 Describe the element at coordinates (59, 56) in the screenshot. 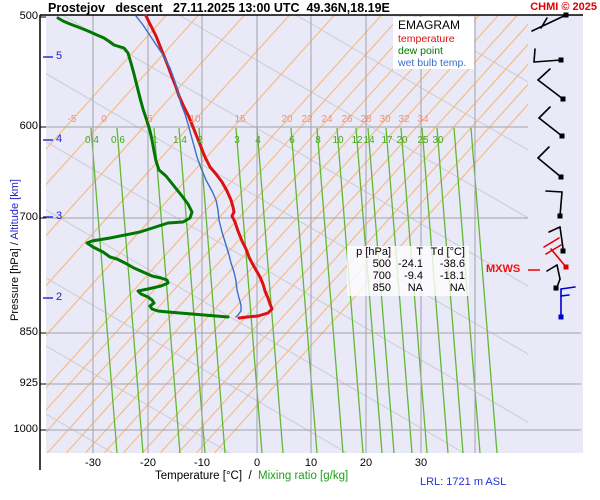

I see `altitude-tick-label: 5` at that location.